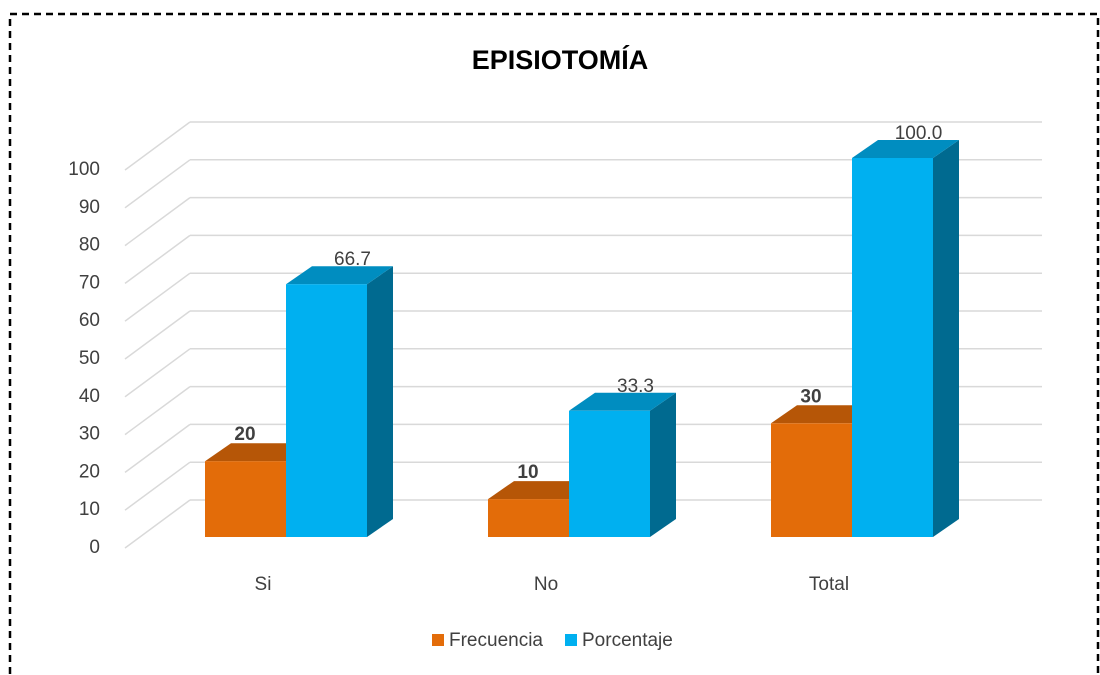 This screenshot has width=1100, height=675. I want to click on y-tick-label: 10, so click(89, 509).